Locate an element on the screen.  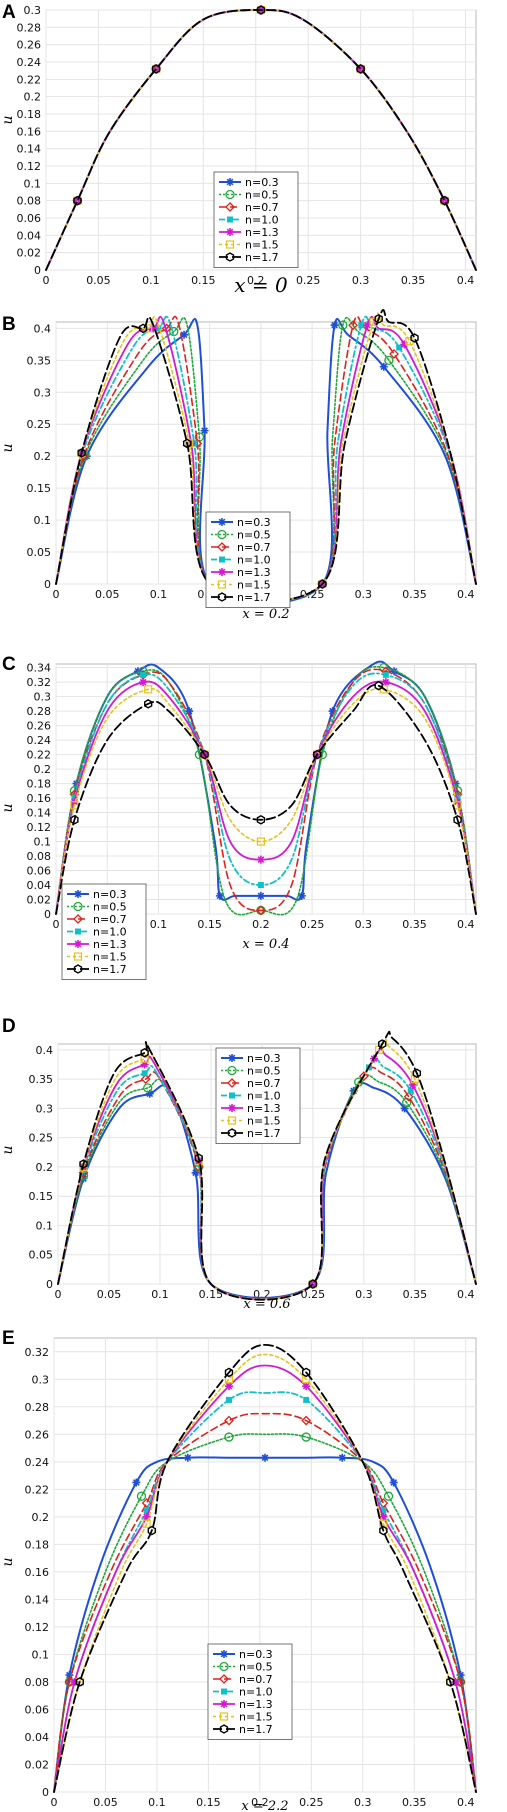
y-tick-label: 0.2 is located at coordinates (43, 769).